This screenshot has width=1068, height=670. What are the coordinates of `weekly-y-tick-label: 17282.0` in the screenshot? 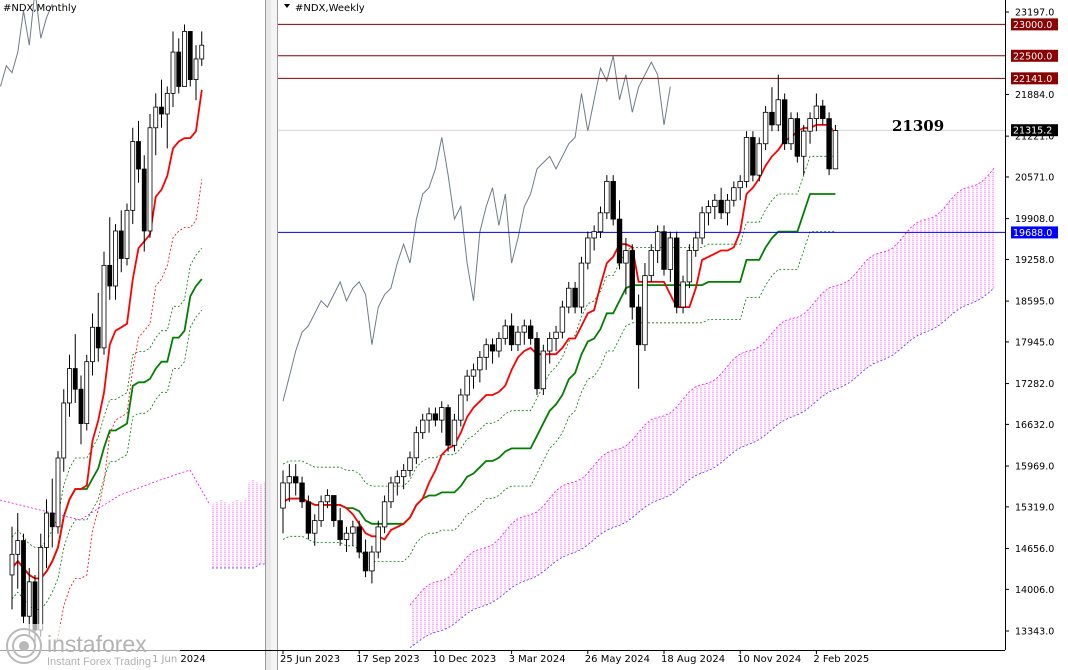 It's located at (1034, 384).